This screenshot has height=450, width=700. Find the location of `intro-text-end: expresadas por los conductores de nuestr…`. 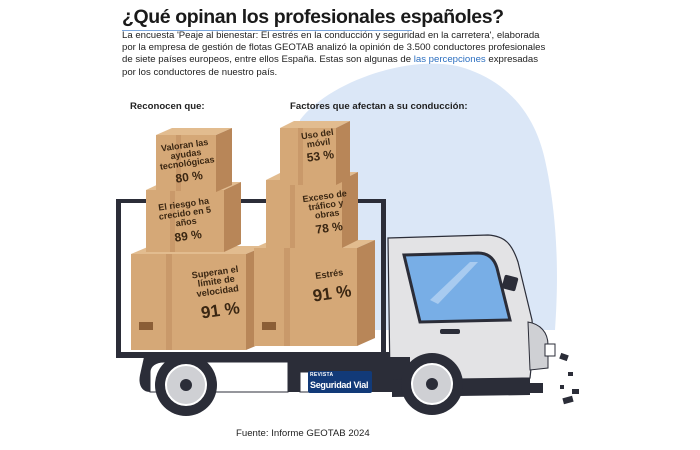

intro-text-end: expresadas por los conductores de nuestr… is located at coordinates (330, 66).